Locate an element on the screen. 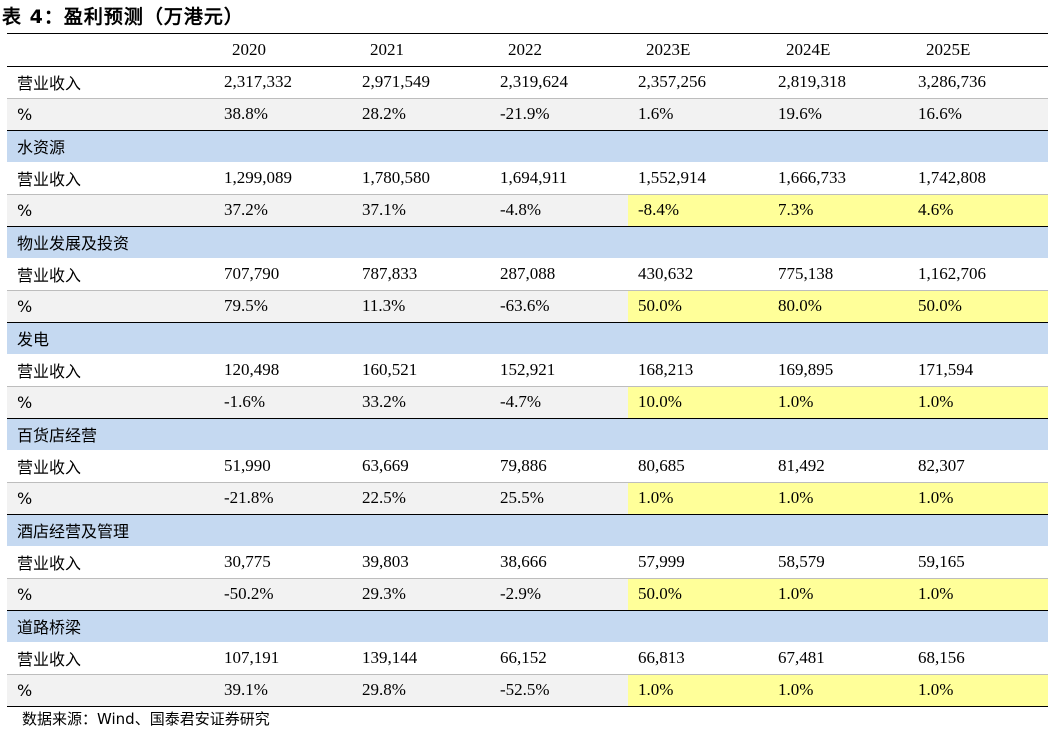 The width and height of the screenshot is (1055, 734). table-cell: 79.5% is located at coordinates (283, 306).